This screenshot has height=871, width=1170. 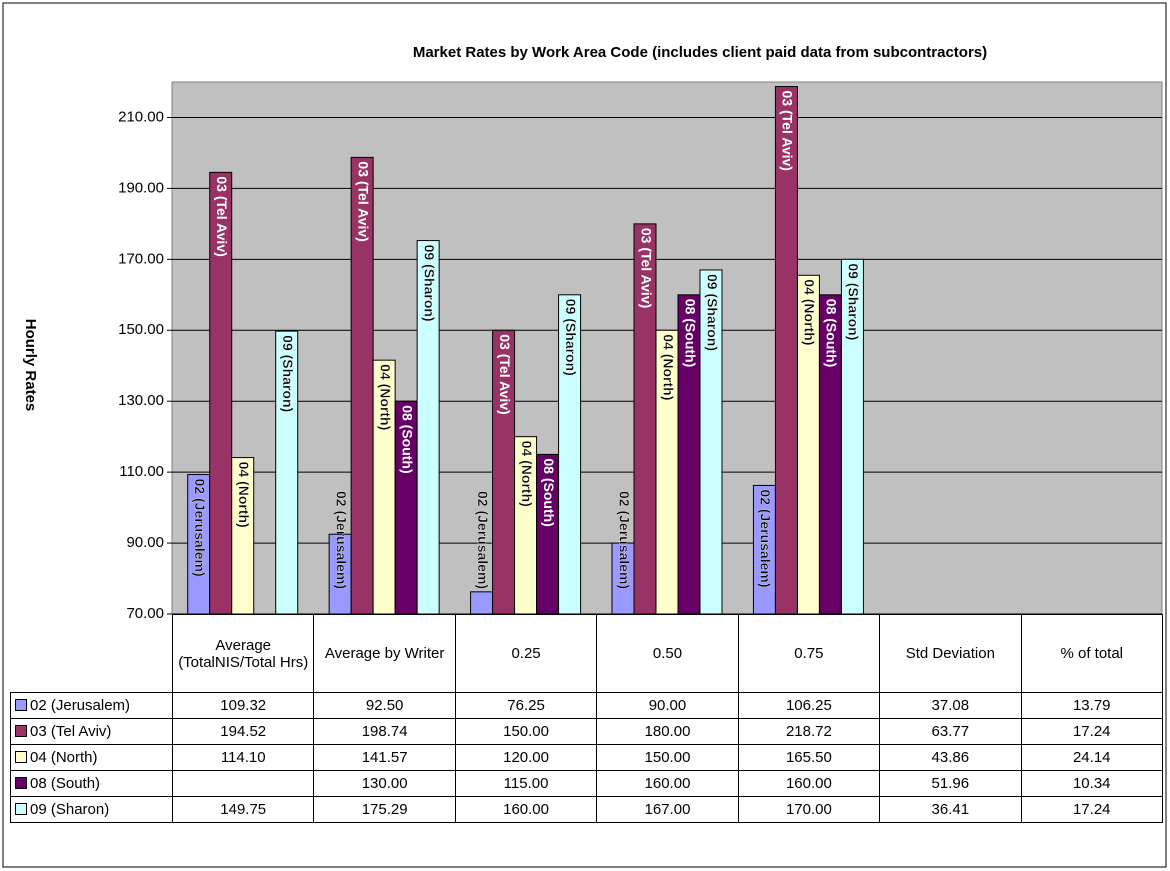 What do you see at coordinates (950, 783) in the screenshot?
I see `value-cell: 51.96` at bounding box center [950, 783].